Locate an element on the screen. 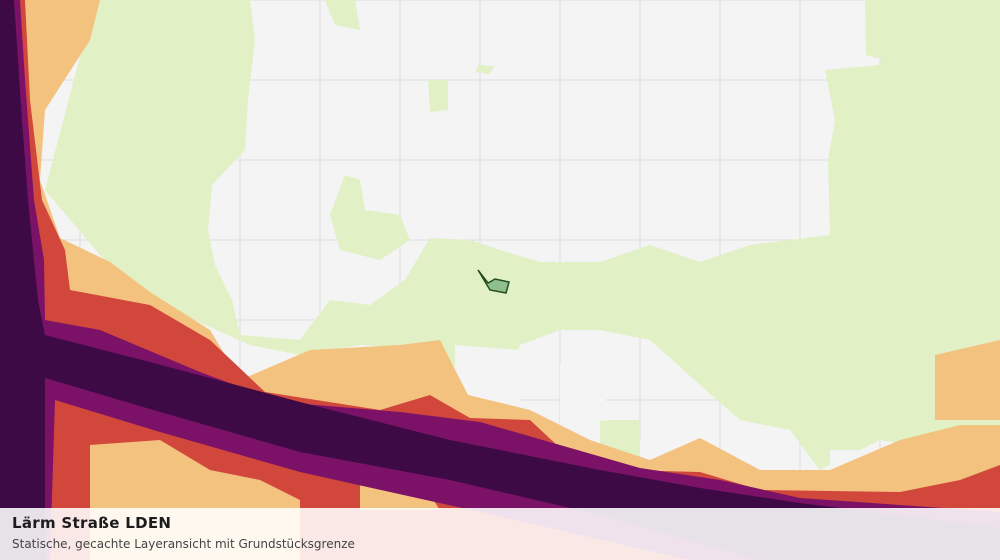 This screenshot has width=1000, height=560. parcel-boundary is located at coordinates (493, 281).